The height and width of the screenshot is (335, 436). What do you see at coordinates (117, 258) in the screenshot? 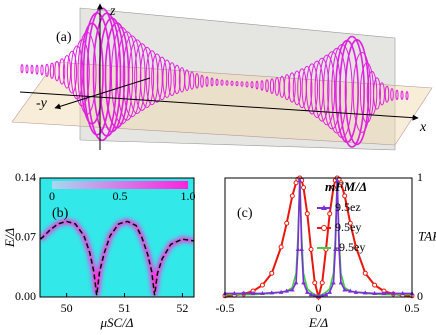
I see `curve` at bounding box center [117, 258].